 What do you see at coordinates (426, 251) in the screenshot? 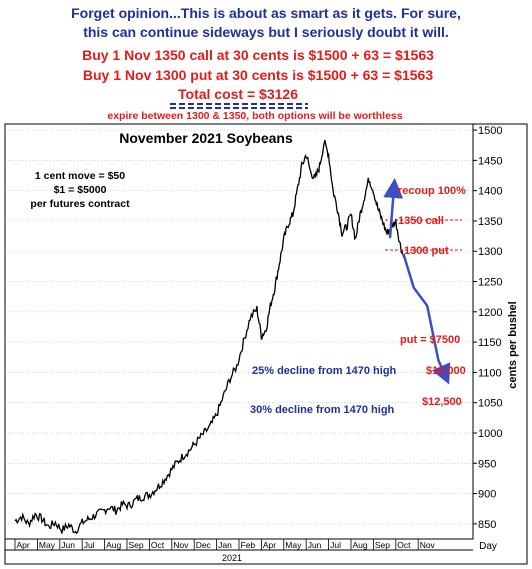
I see `put-label: 1300 put` at bounding box center [426, 251].